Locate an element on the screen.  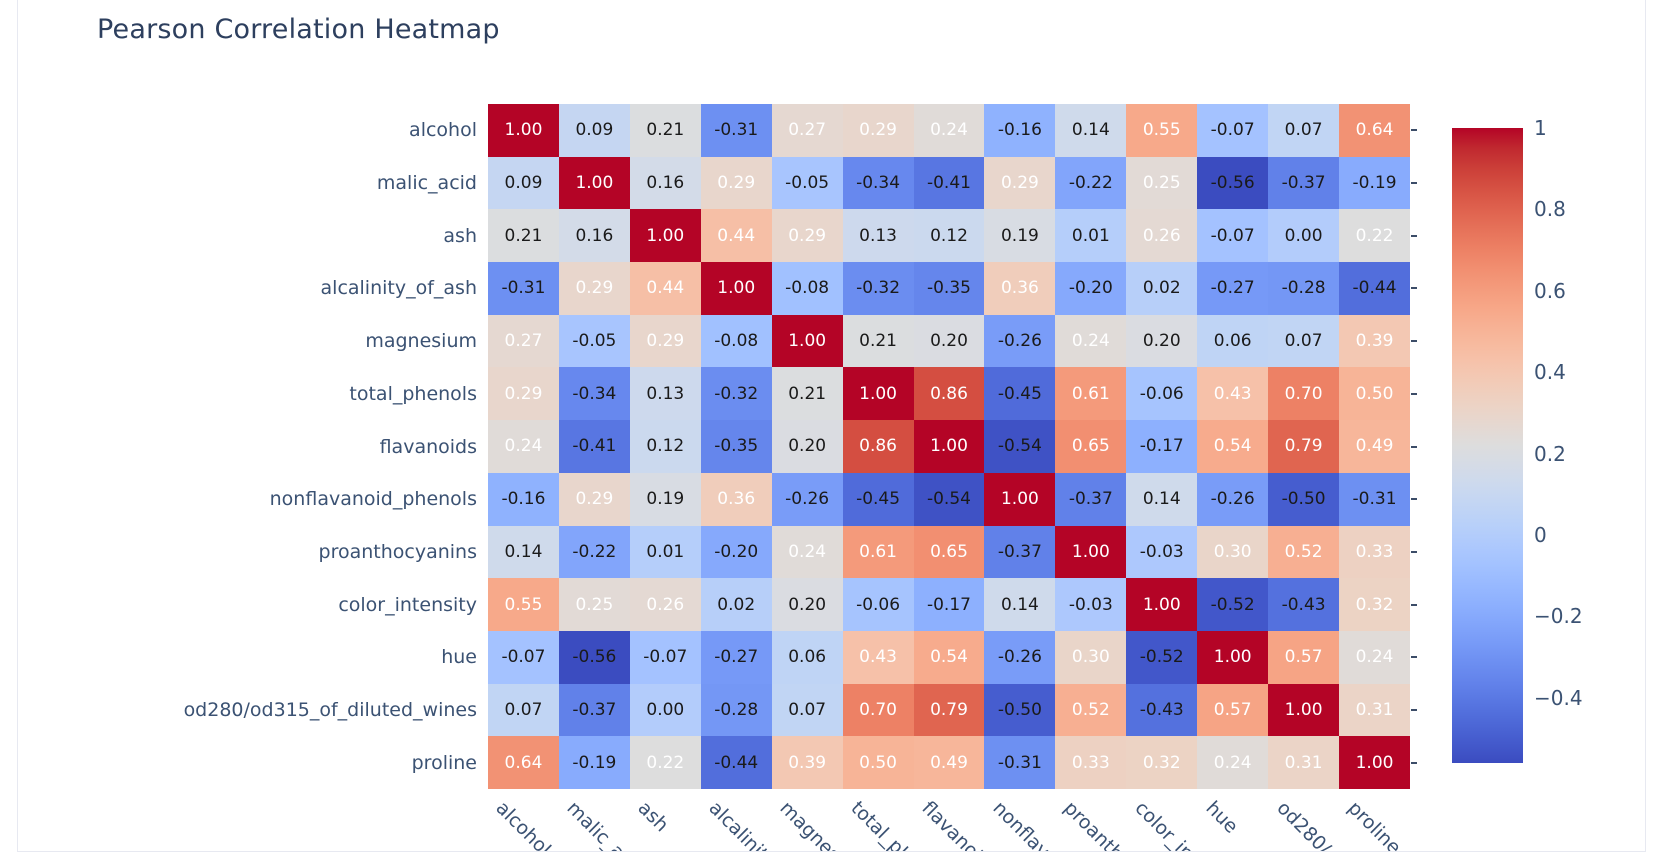
chart-title: Pearson Correlation Heatmap is located at coordinates (298, 29).